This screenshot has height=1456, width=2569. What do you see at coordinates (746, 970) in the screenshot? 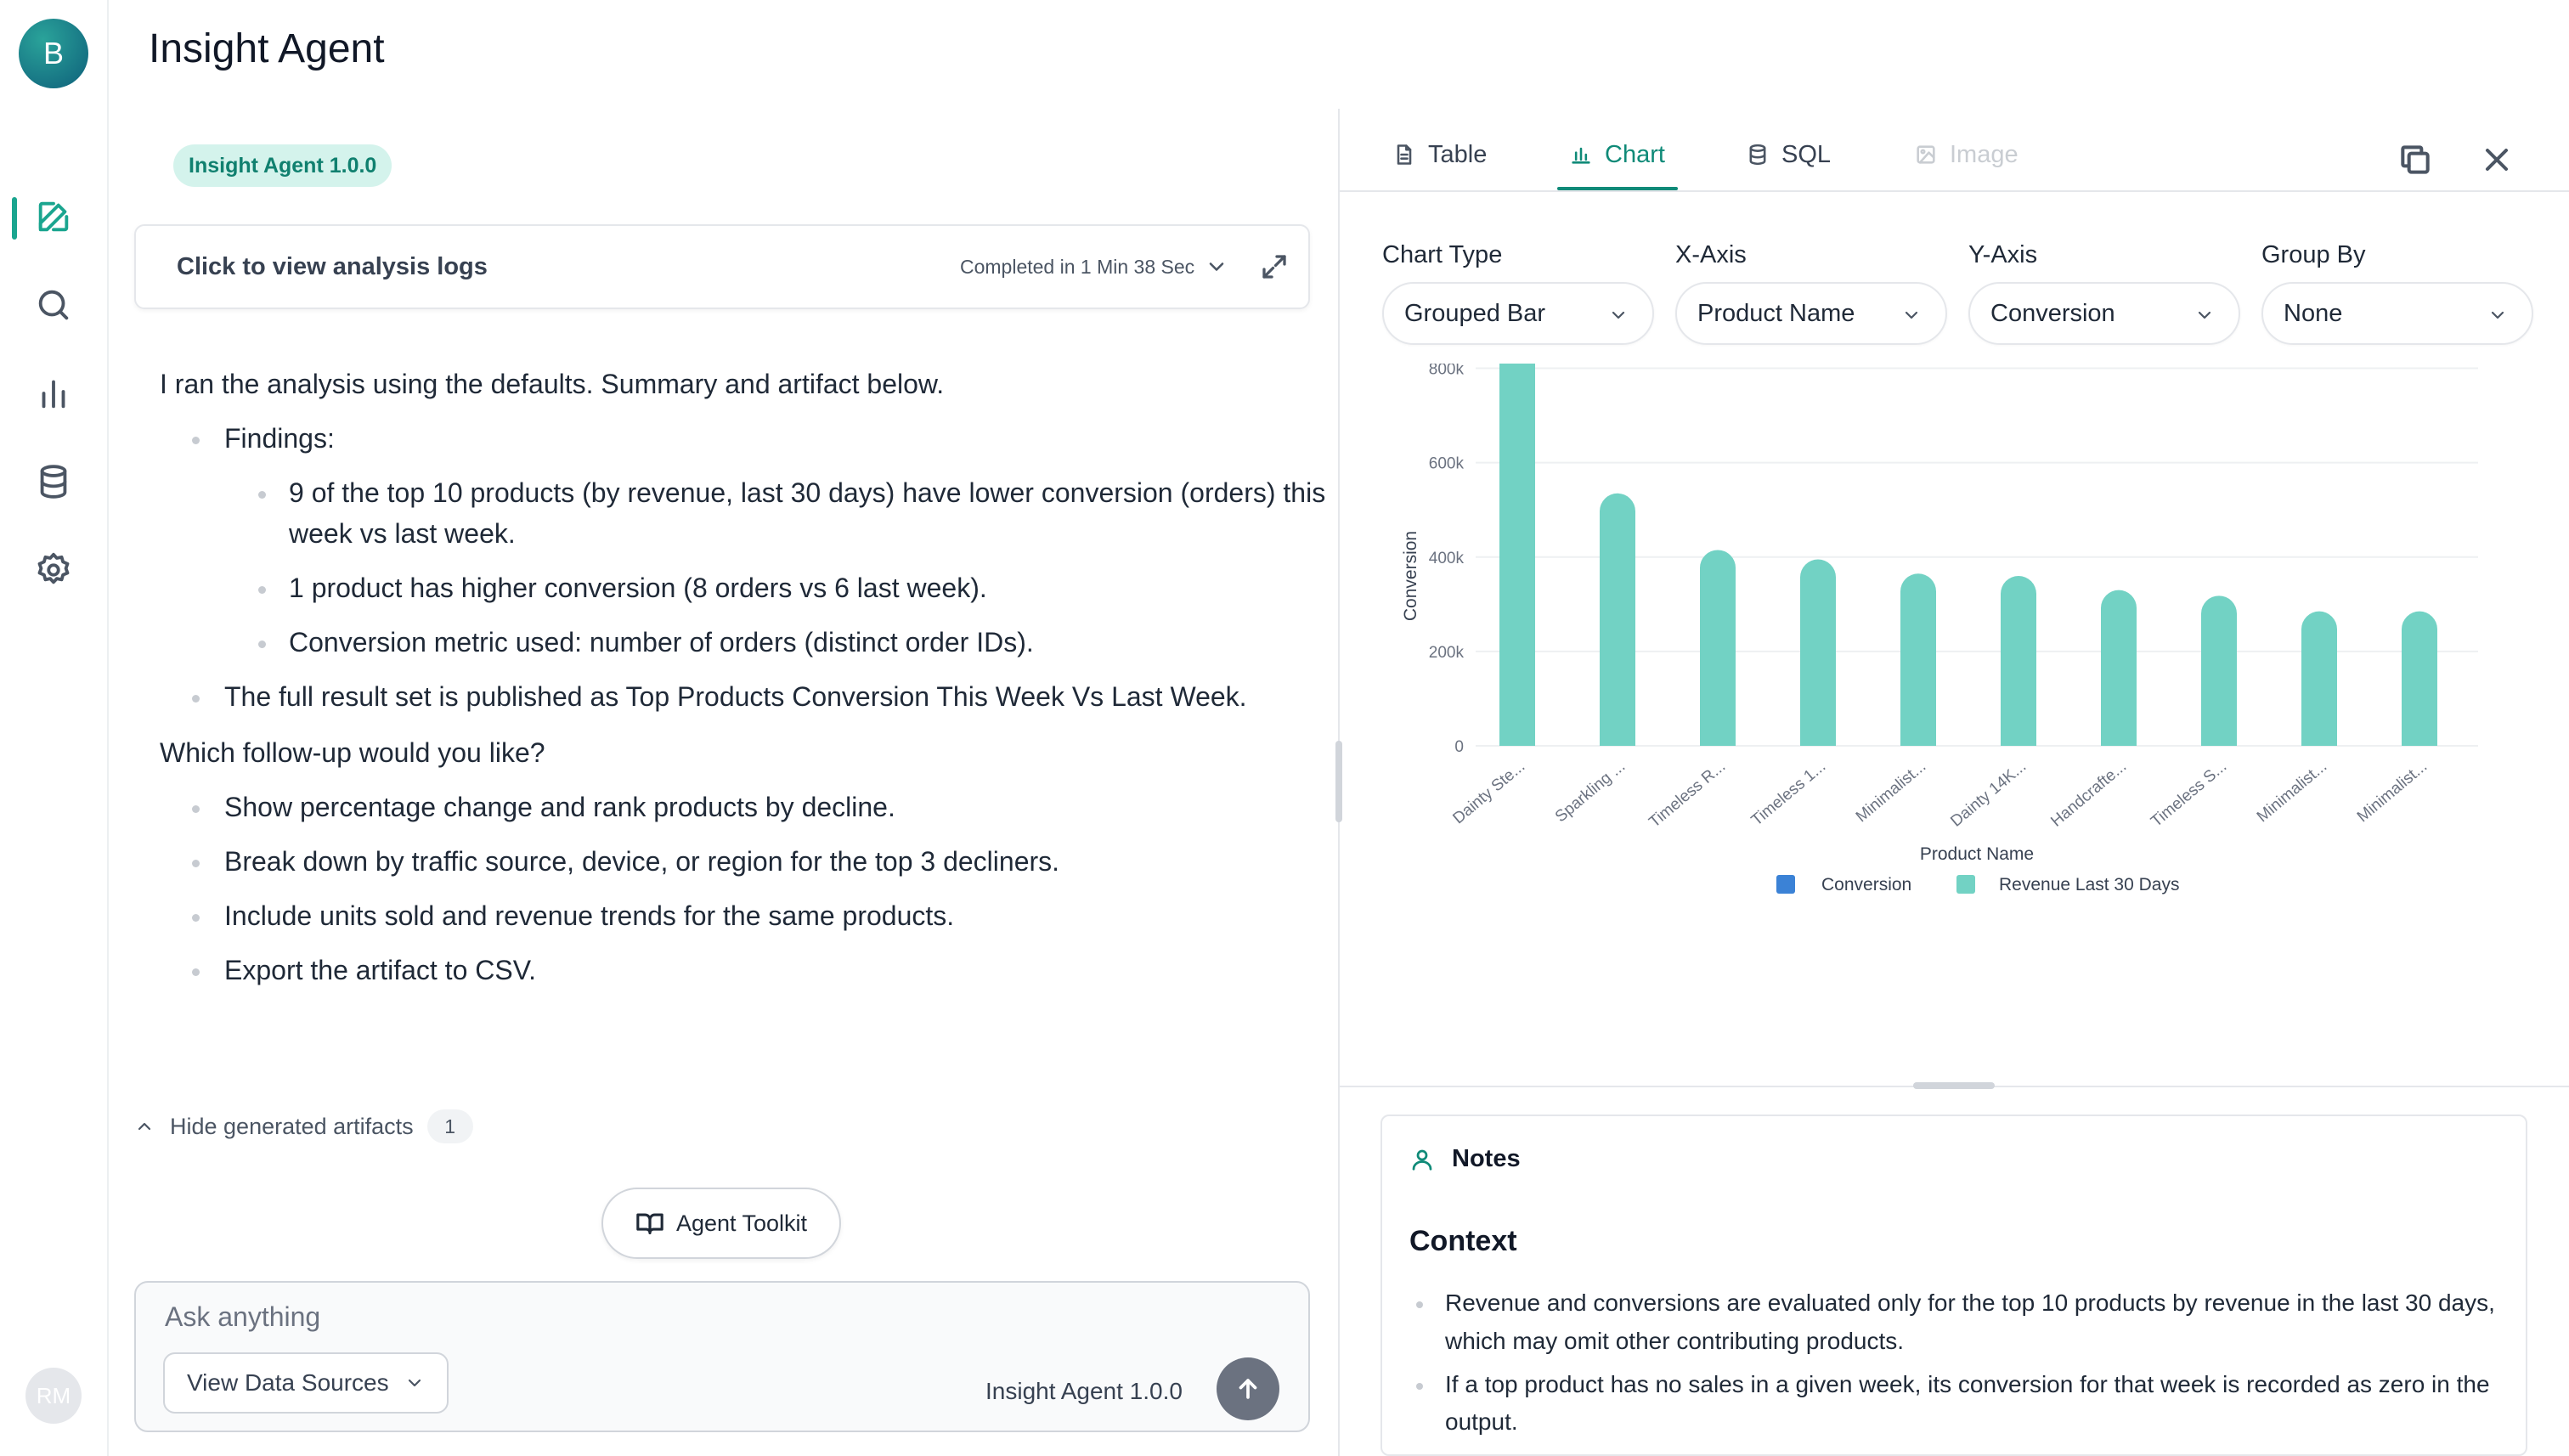
I see `list-item: Export the artifact to CSV.` at bounding box center [746, 970].